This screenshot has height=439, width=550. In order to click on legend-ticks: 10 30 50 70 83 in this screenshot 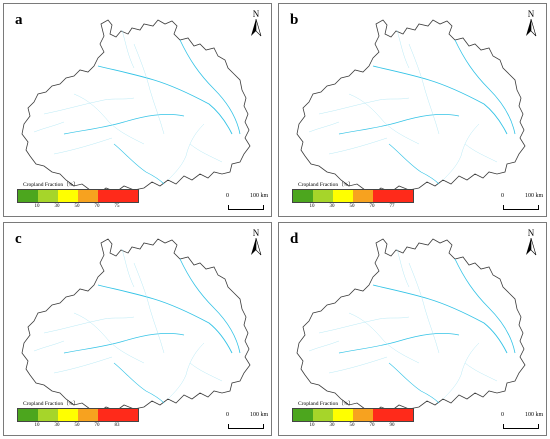, I will do `click(77, 425)`.